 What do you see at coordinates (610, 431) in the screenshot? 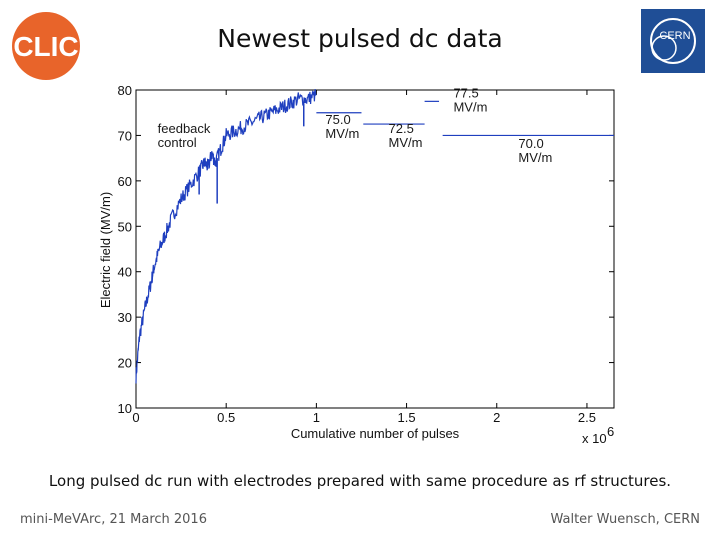
I see `x-multiplier-exponent: 6` at bounding box center [610, 431].